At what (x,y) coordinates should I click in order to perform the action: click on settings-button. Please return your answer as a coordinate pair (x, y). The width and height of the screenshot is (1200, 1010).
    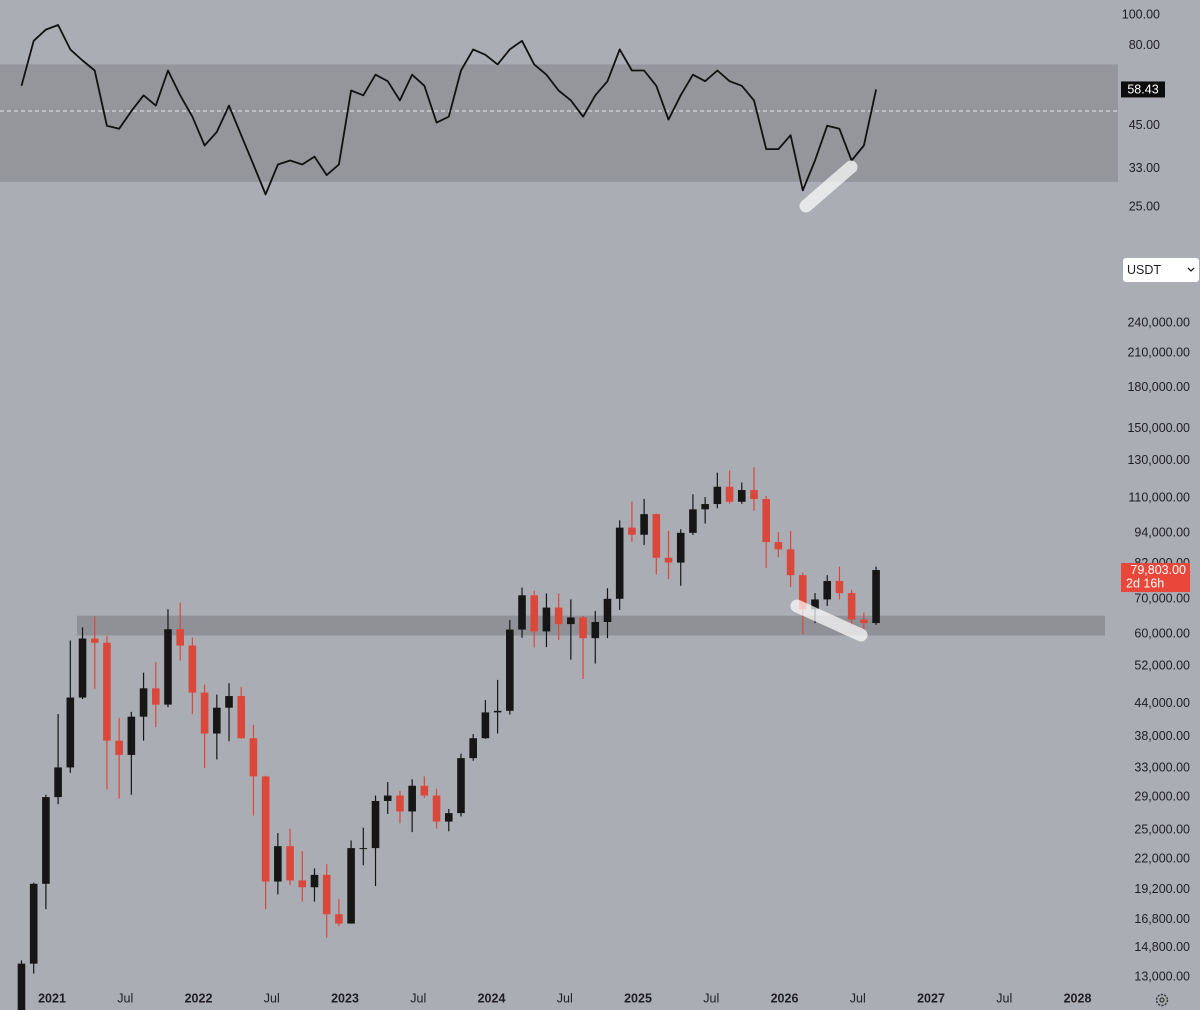
    Looking at the image, I should click on (1162, 1000).